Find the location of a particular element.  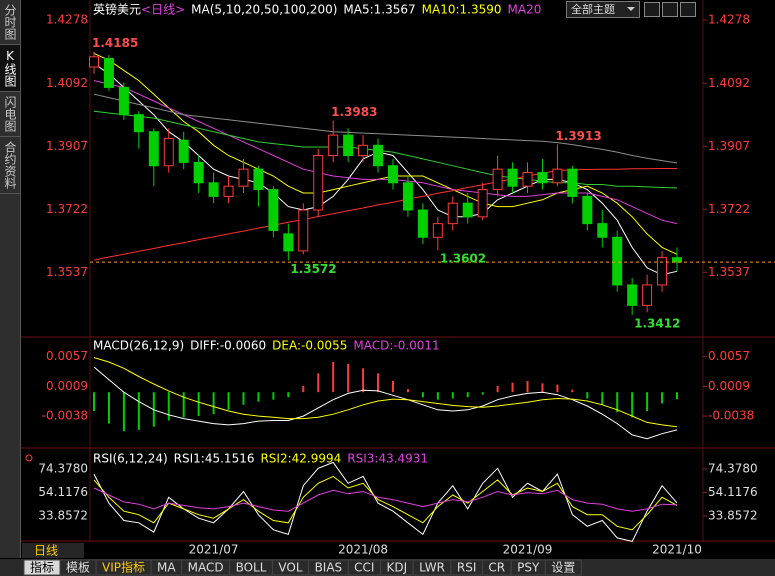

tab-label: CCI is located at coordinates (364, 568).